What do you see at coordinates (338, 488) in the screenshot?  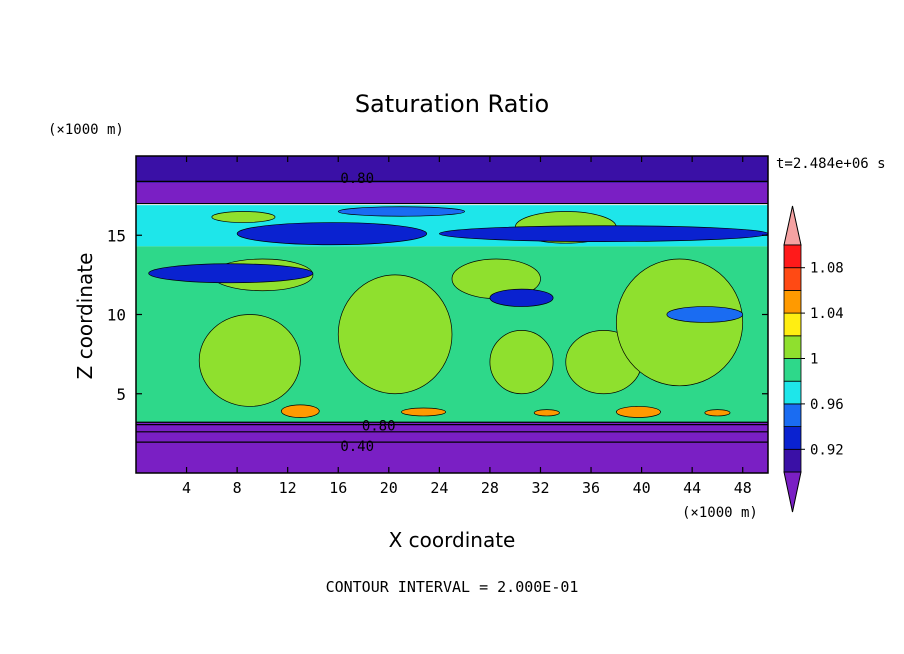 I see `x-tick-label: 16` at bounding box center [338, 488].